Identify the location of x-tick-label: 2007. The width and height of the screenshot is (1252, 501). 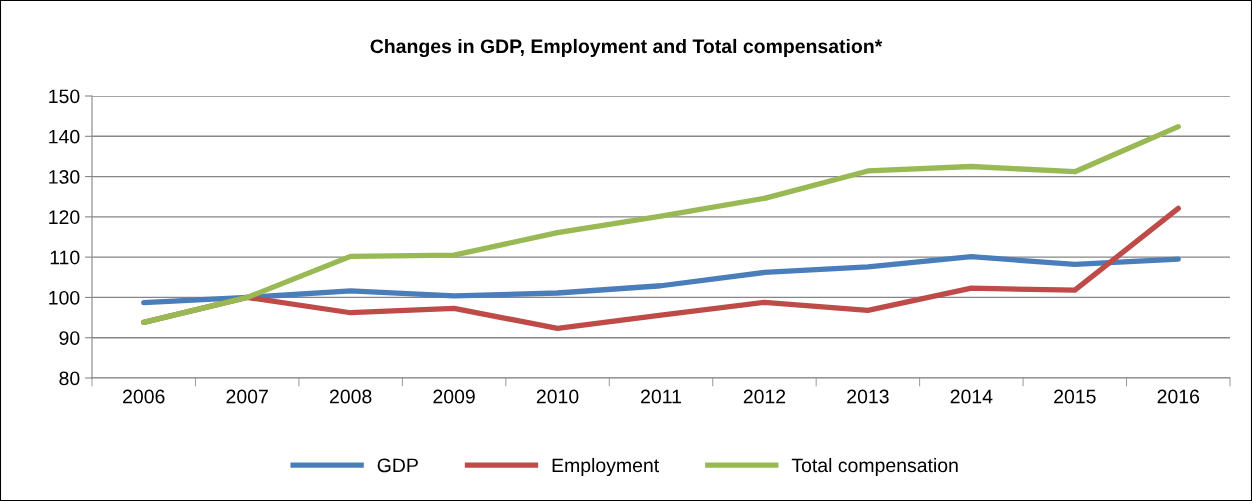
(247, 396).